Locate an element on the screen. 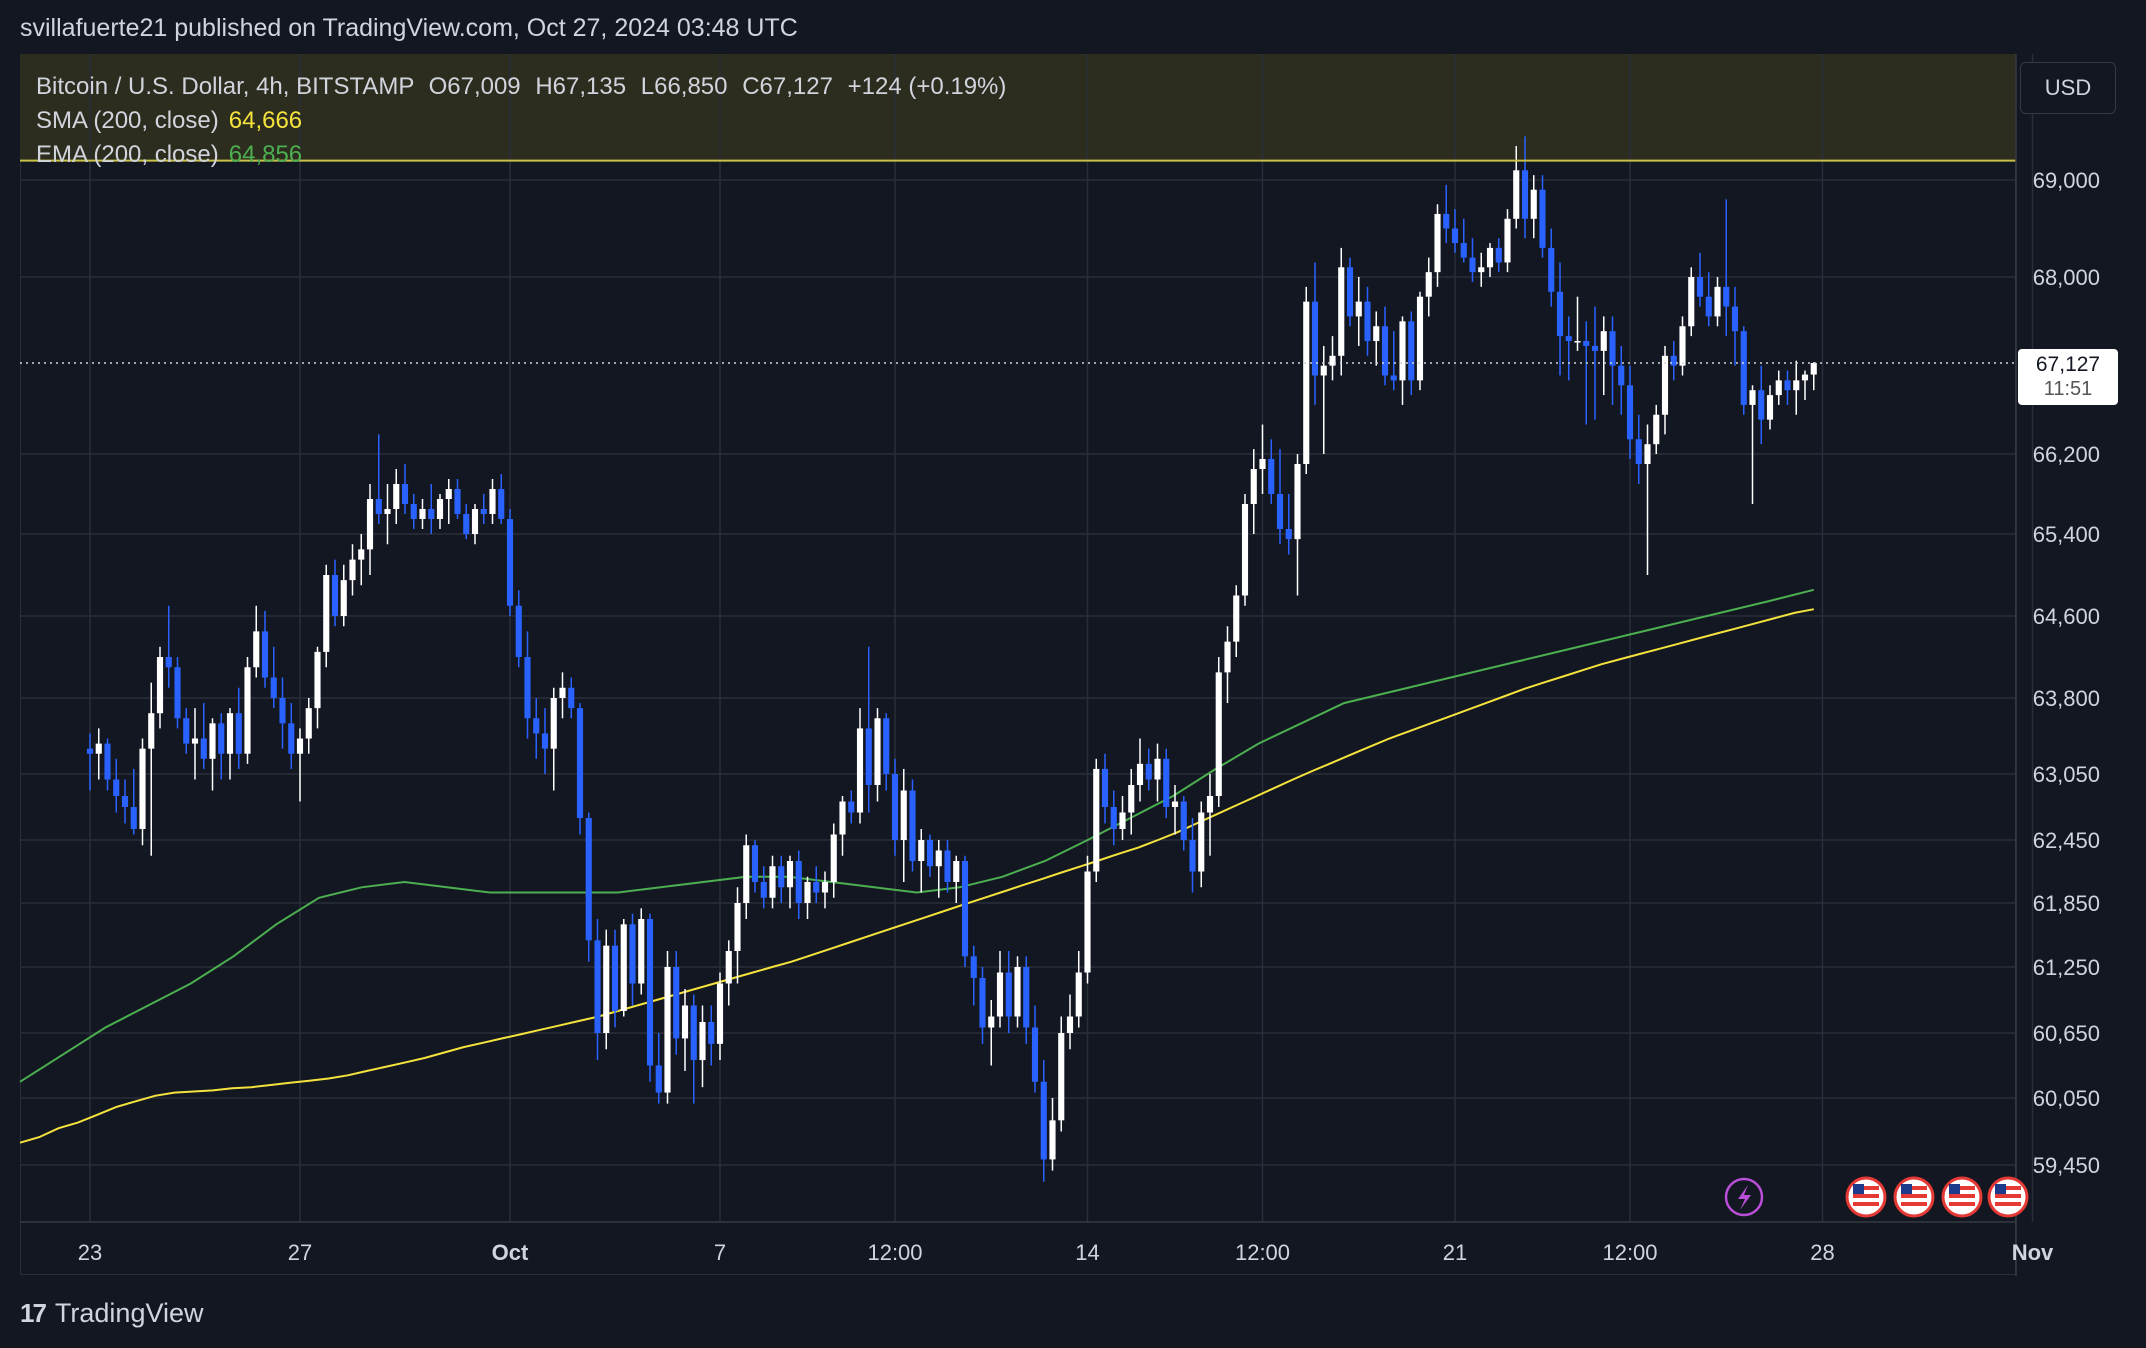 The width and height of the screenshot is (2146, 1348). ohlc-open: O67,009 is located at coordinates (474, 86).